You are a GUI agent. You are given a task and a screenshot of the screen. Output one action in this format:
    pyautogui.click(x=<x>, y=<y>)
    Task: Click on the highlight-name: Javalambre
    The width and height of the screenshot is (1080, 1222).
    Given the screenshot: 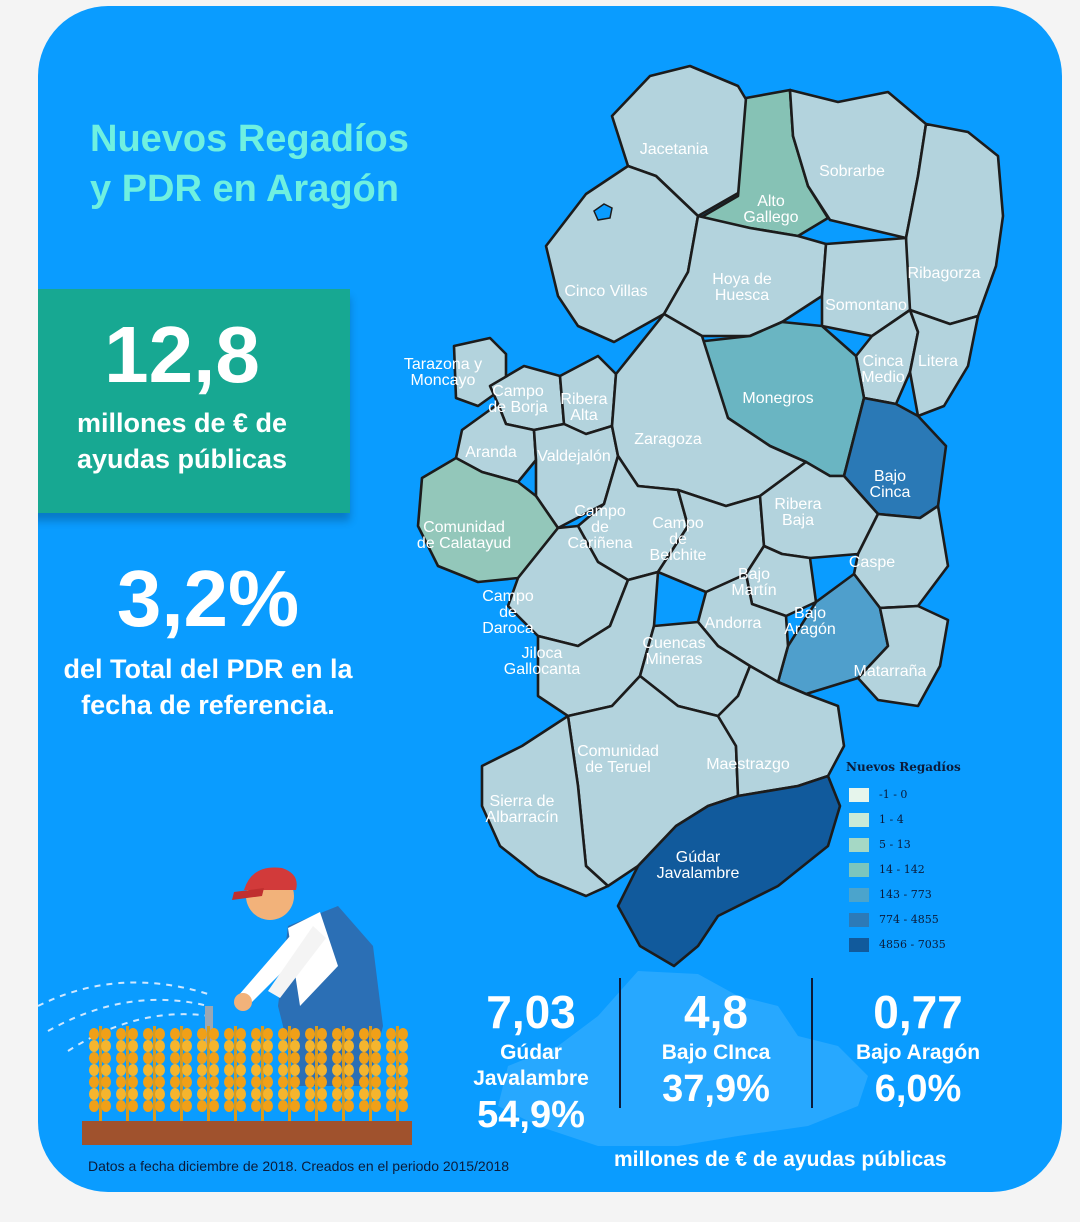 What is the action you would take?
    pyautogui.click(x=531, y=1078)
    